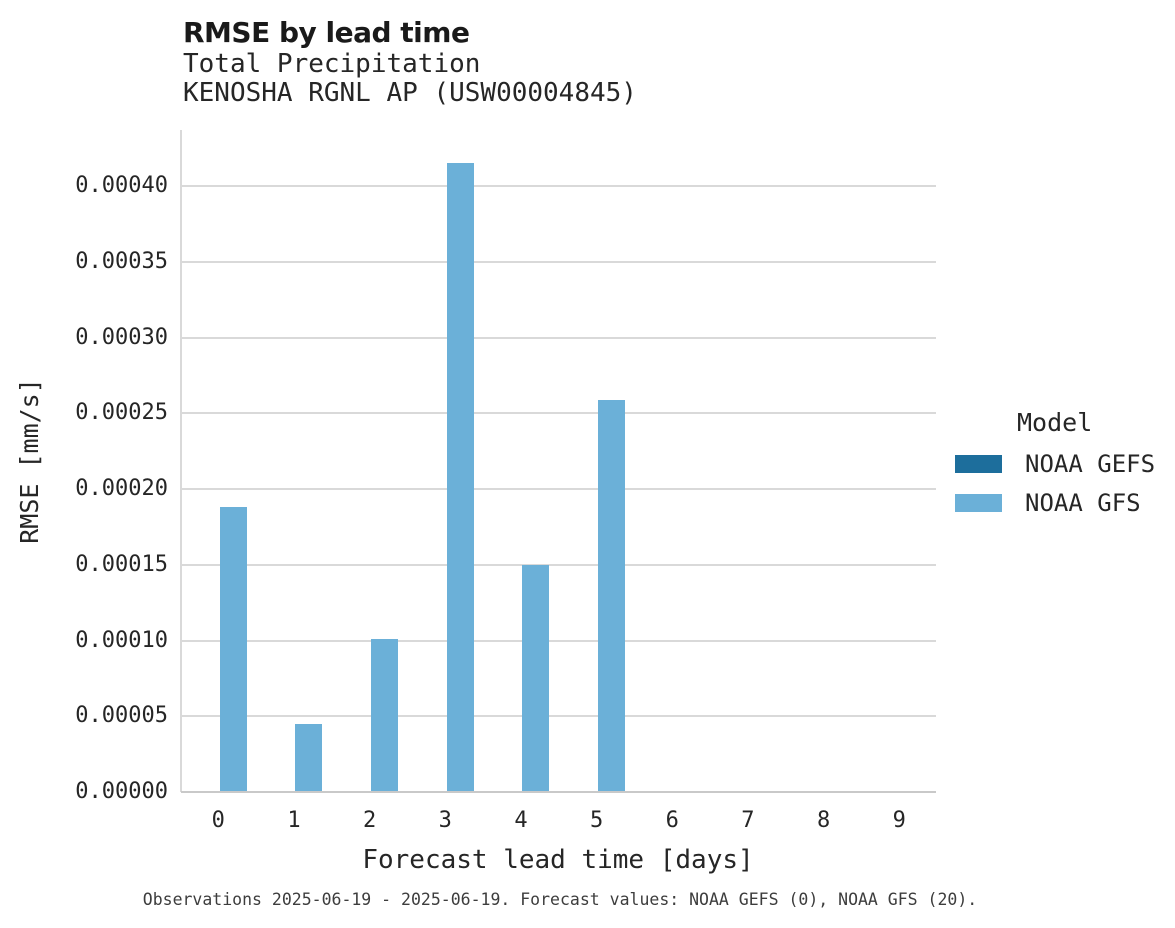 This screenshot has width=1175, height=928. I want to click on bar-noaa-gfs-lead4, so click(536, 678).